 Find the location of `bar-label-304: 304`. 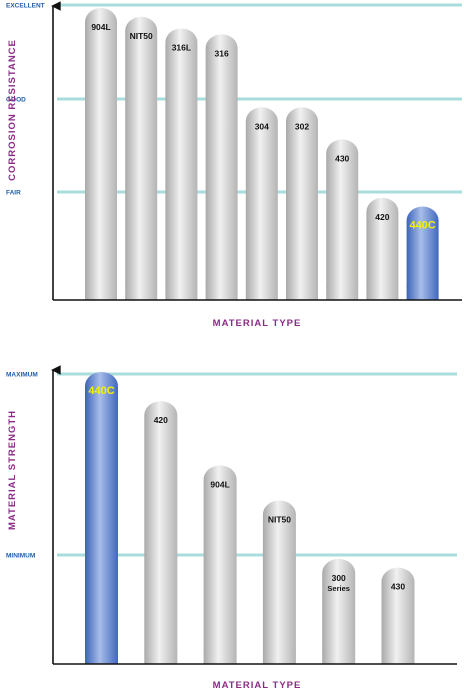

bar-label-304: 304 is located at coordinates (262, 126).